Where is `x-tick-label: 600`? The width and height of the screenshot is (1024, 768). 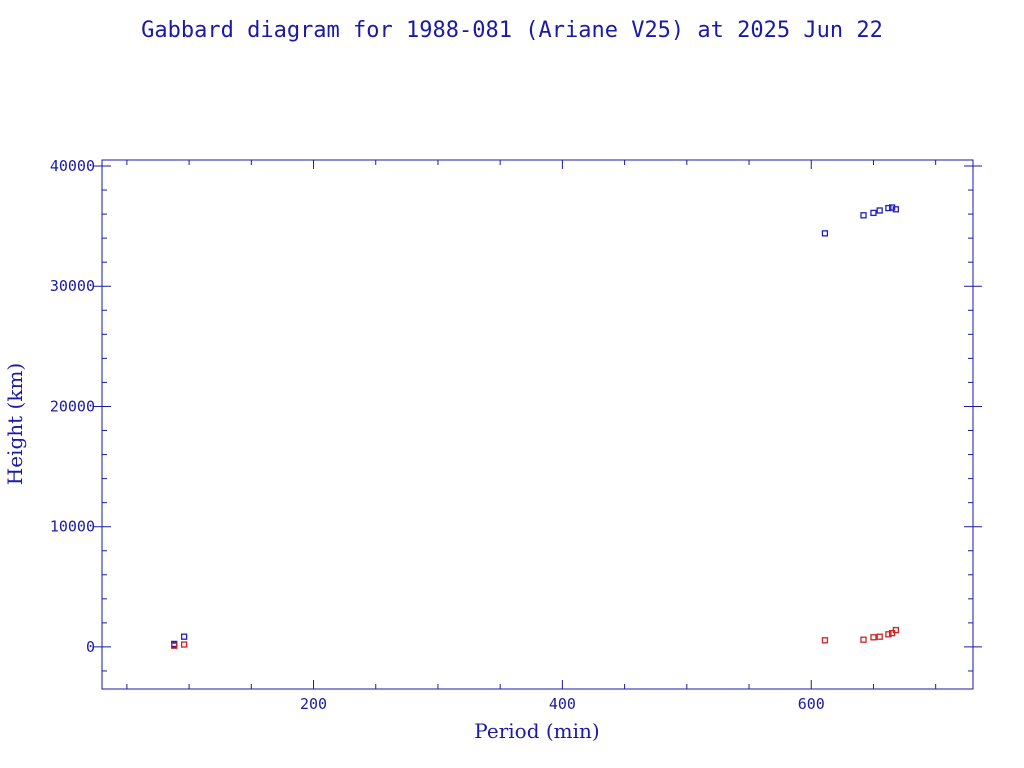 x-tick-label: 600 is located at coordinates (811, 704).